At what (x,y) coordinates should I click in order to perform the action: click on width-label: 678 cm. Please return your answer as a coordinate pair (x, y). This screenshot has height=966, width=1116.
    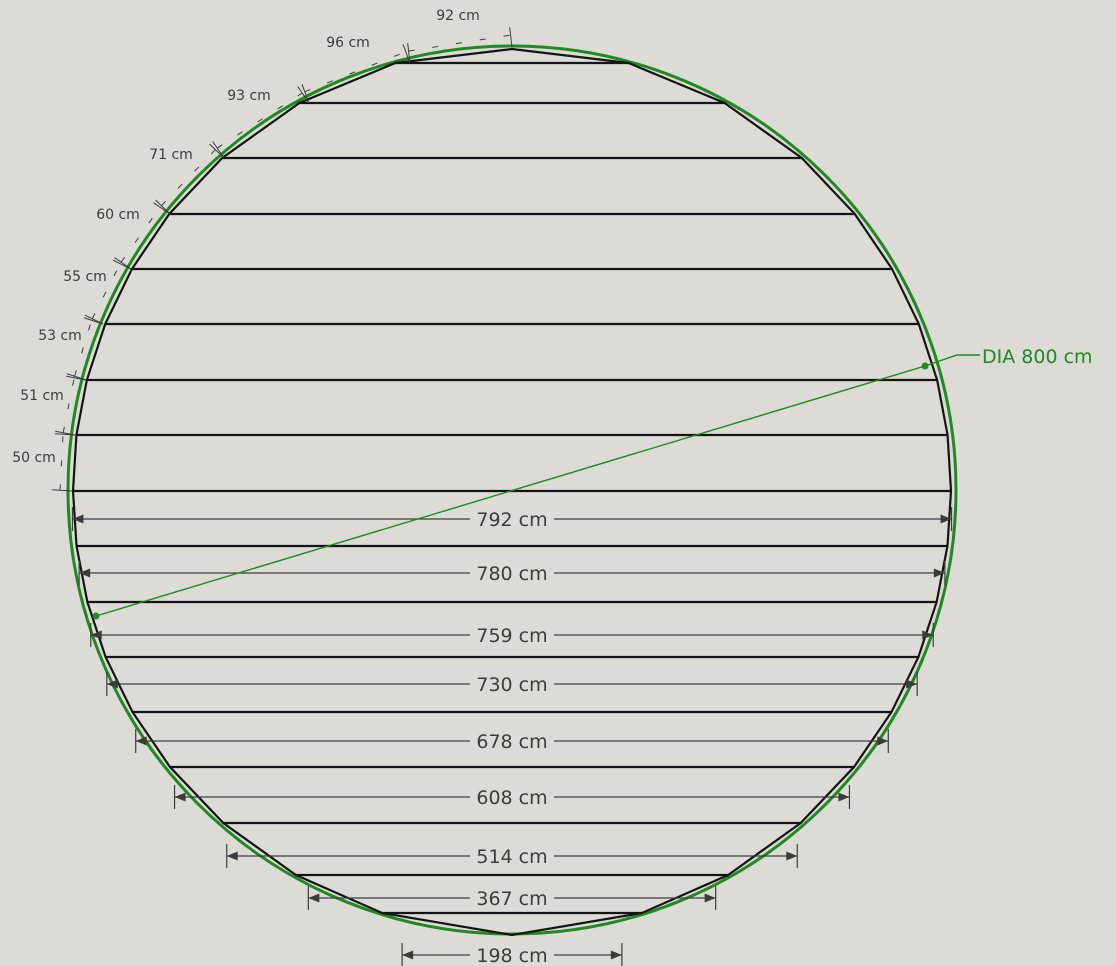
    Looking at the image, I should click on (511, 742).